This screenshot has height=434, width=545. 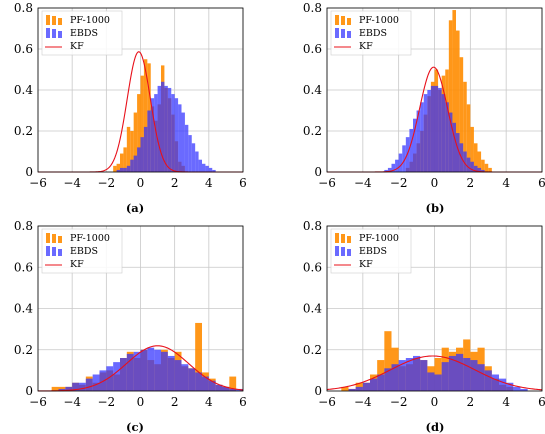 What do you see at coordinates (90, 20) in the screenshot?
I see `legend-label: PF-1000` at bounding box center [90, 20].